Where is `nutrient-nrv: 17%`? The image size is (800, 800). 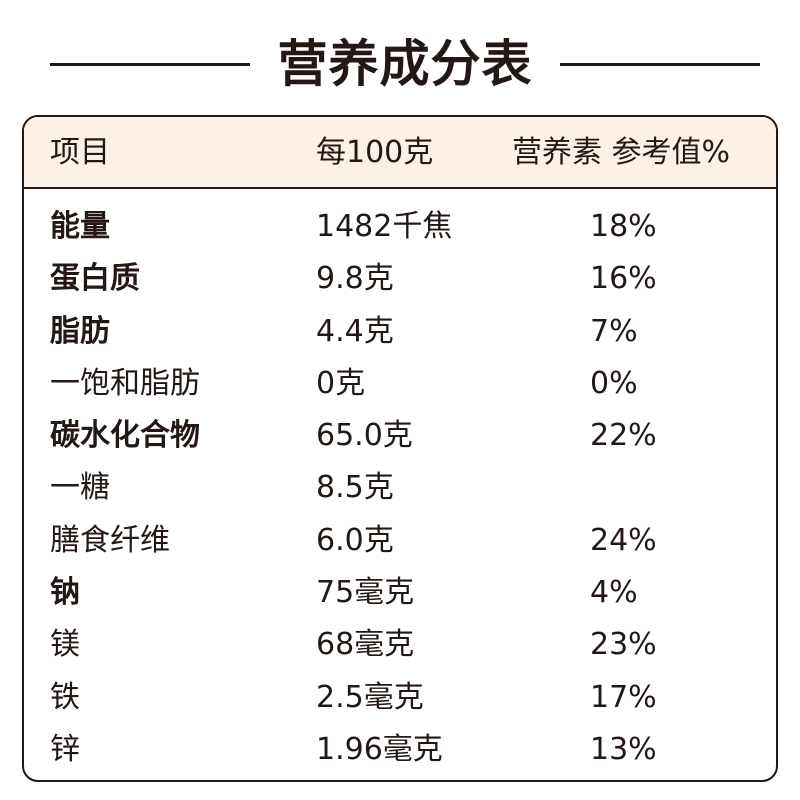 nutrient-nrv: 17% is located at coordinates (623, 697).